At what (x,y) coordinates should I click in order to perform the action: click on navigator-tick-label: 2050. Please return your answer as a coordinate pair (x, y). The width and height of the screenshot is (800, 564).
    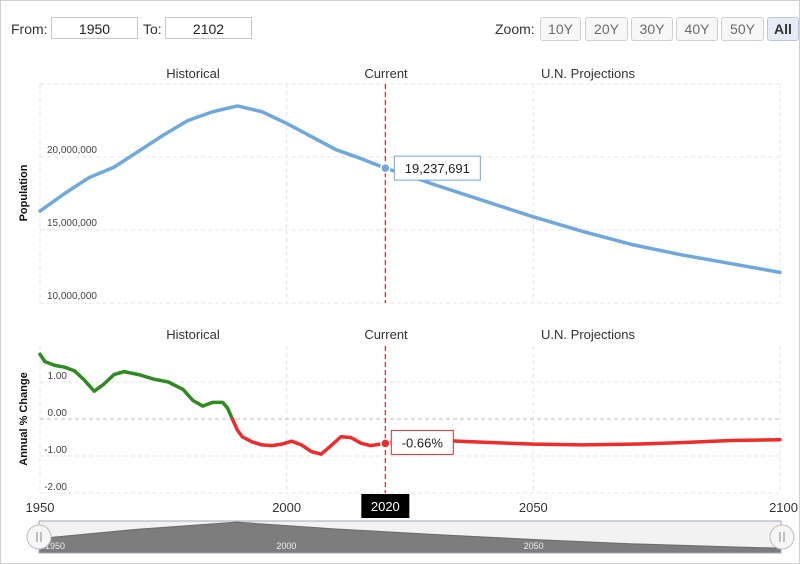
    Looking at the image, I should click on (534, 546).